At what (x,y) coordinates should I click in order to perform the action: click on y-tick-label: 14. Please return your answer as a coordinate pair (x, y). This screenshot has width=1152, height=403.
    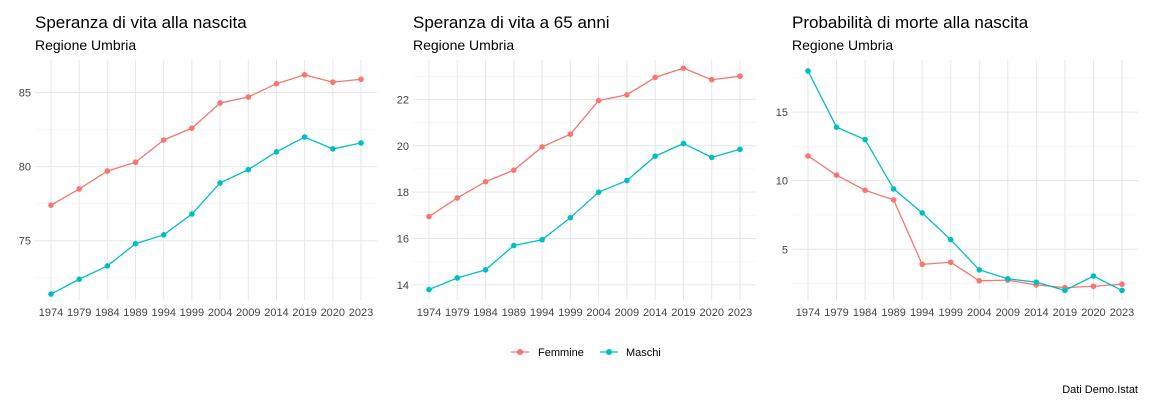
    Looking at the image, I should click on (403, 286).